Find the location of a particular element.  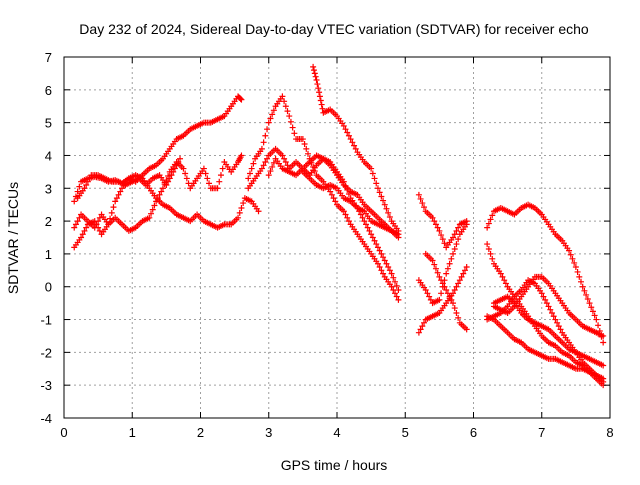

x-tick-label: 2 is located at coordinates (200, 432).